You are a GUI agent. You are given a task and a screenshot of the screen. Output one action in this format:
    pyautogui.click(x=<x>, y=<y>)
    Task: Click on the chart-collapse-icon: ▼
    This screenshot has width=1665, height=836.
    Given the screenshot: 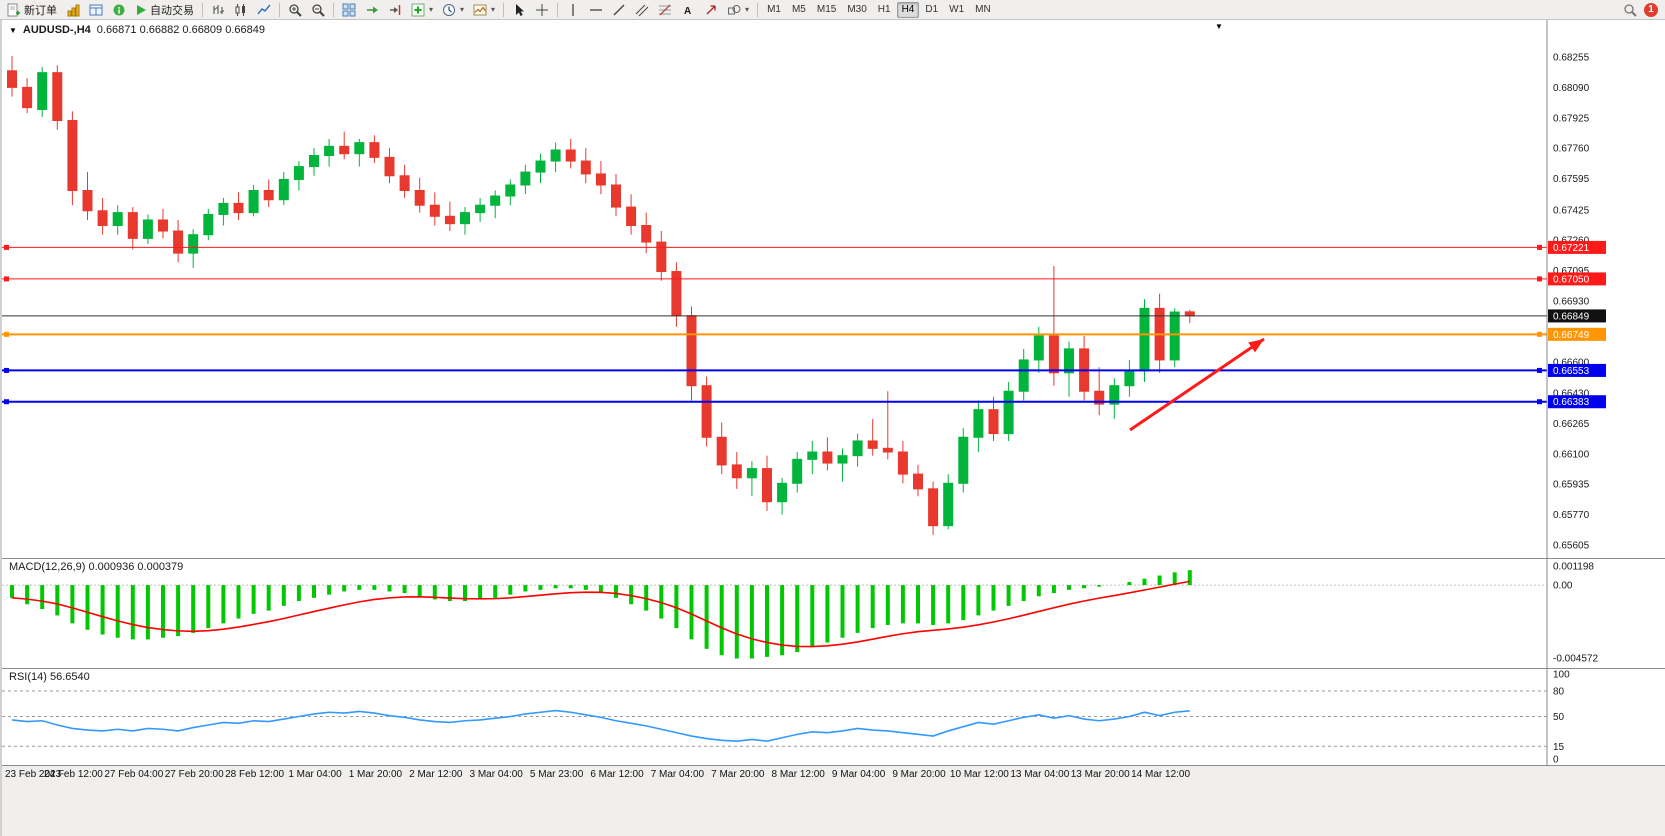 What is the action you would take?
    pyautogui.click(x=1219, y=26)
    